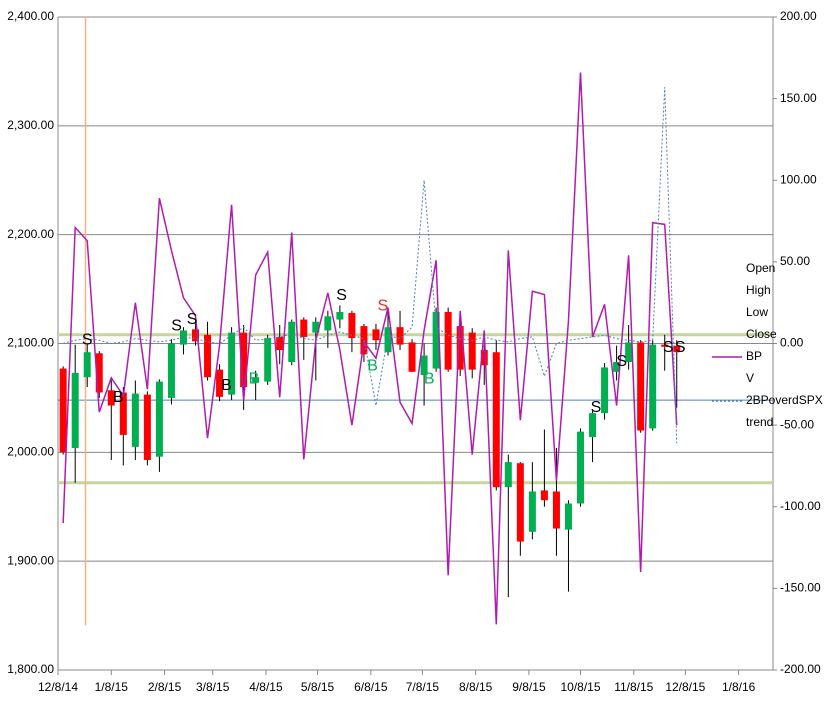  What do you see at coordinates (30, 669) in the screenshot?
I see `y-tick-label: 1,800.00` at bounding box center [30, 669].